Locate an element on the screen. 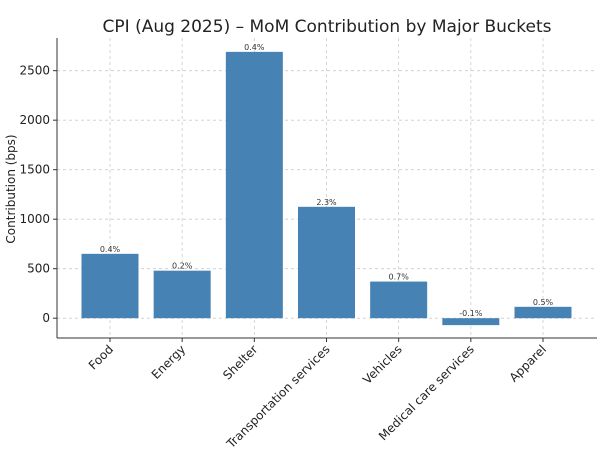  y-tick-label: 500 is located at coordinates (38, 269).